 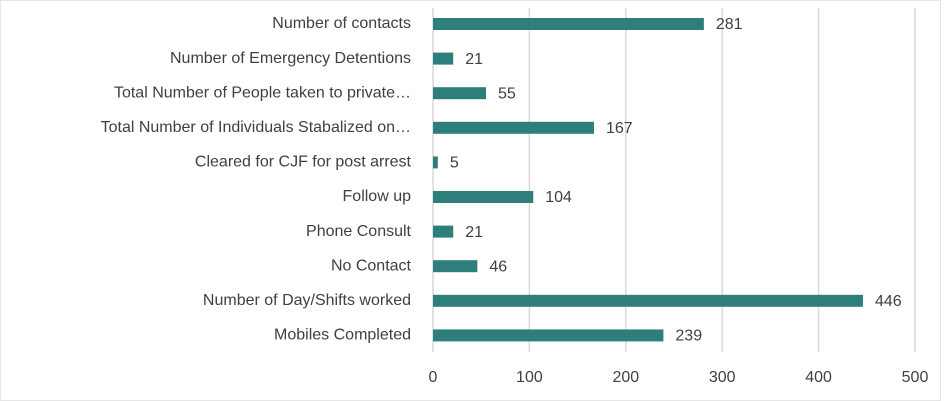 What do you see at coordinates (729, 24) in the screenshot?
I see `data-label: 281` at bounding box center [729, 24].